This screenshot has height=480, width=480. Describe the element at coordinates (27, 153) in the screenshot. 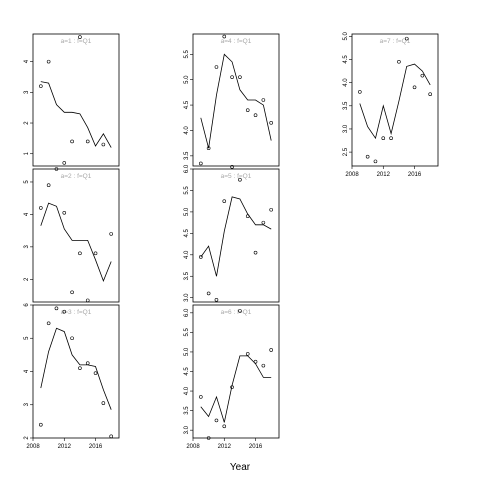

I see `y-tick-label: 1` at that location.